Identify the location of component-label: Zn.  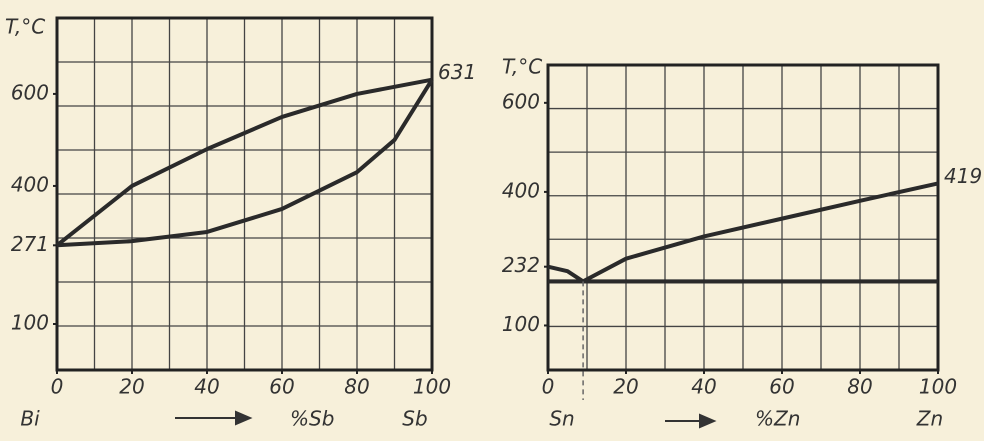
(929, 419).